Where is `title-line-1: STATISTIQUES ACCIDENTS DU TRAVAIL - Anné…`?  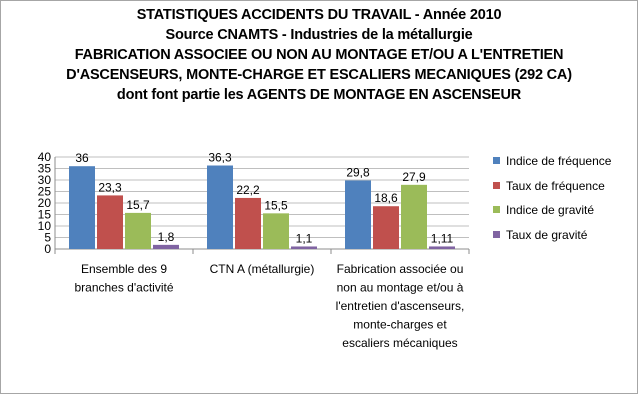
title-line-1: STATISTIQUES ACCIDENTS DU TRAVAIL - Anné… is located at coordinates (319, 15).